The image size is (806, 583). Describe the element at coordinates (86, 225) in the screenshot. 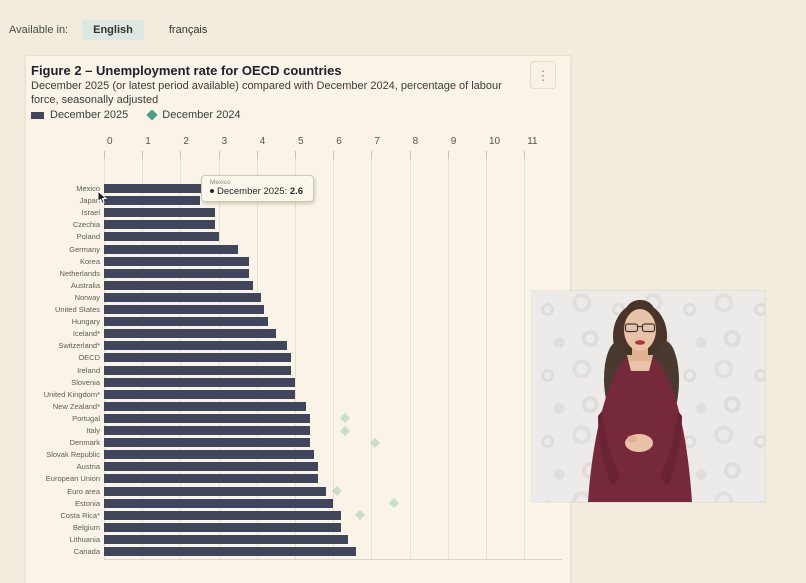

I see `country-label: Czechia` at that location.